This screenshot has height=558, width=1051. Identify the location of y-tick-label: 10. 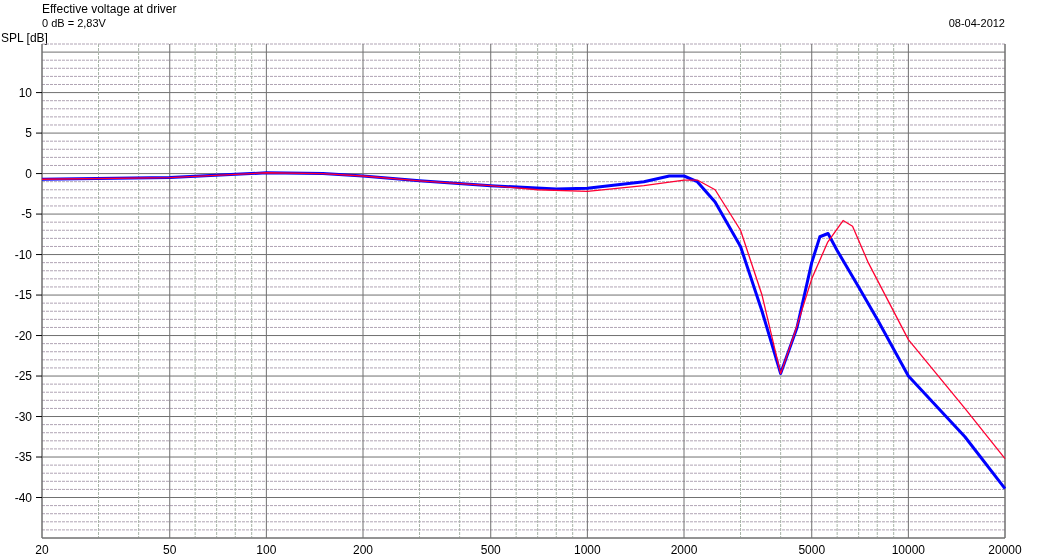
(25, 92).